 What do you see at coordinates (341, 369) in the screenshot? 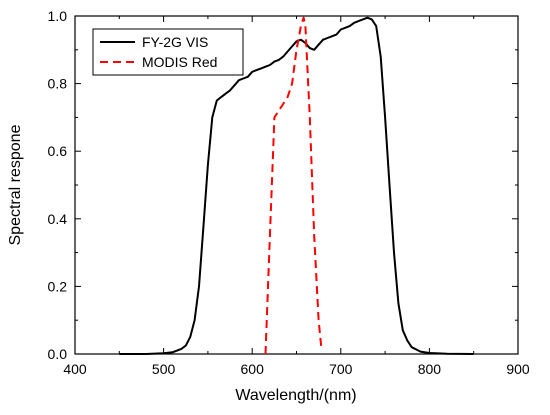
I see `x-tick-label: 700` at bounding box center [341, 369].